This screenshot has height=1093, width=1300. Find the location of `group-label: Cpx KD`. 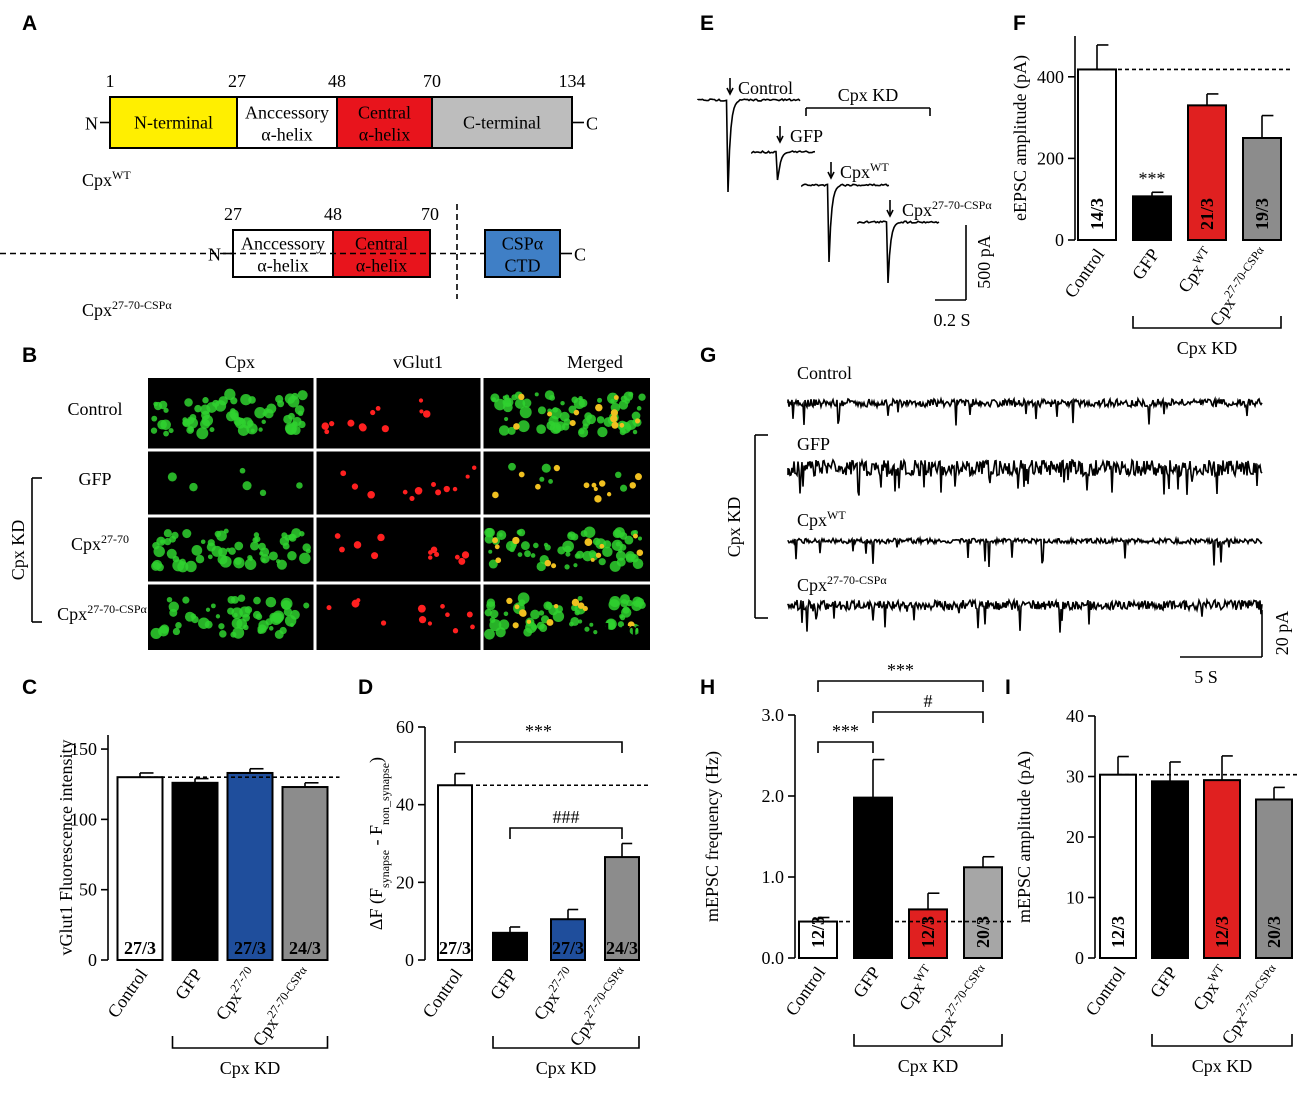

group-label: Cpx KD is located at coordinates (250, 1068).